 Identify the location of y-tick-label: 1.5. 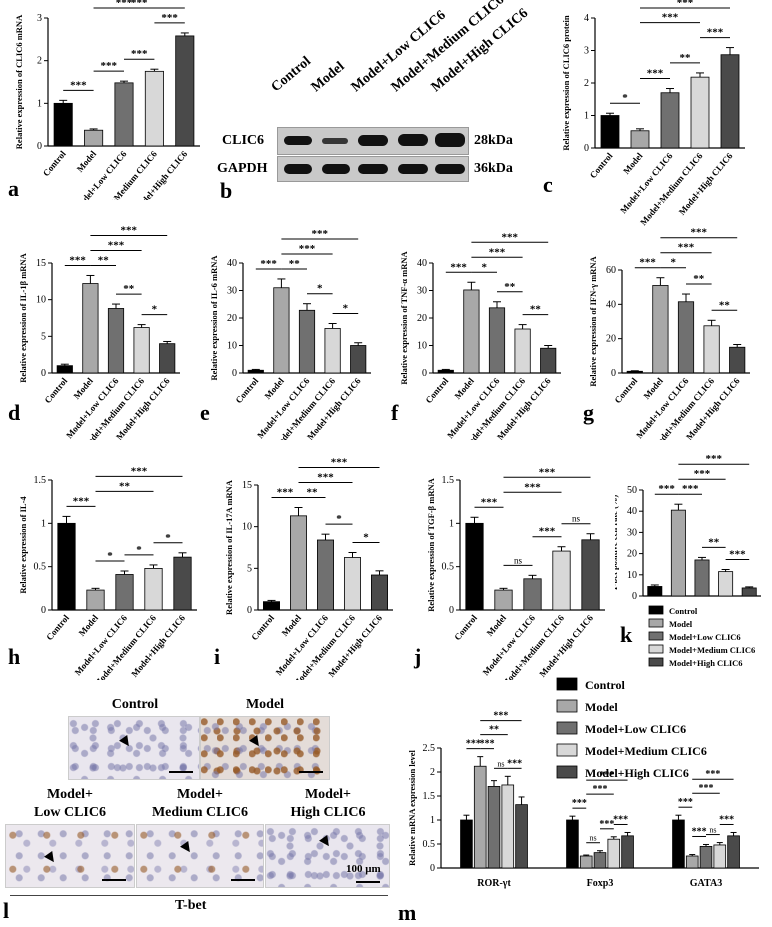
(429, 796).